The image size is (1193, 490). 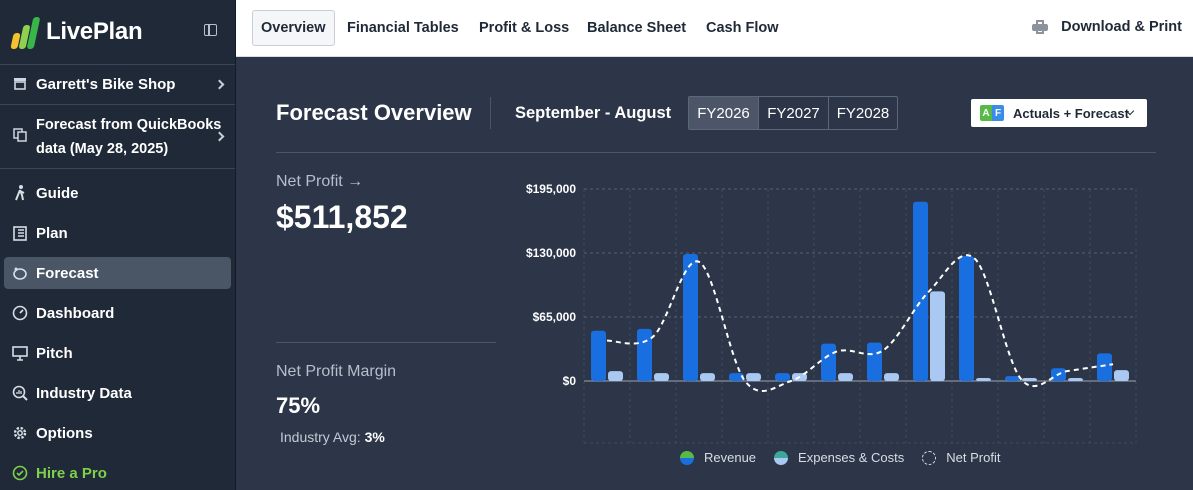 I want to click on sidebar-item-label: Industry Data, so click(x=84, y=393).